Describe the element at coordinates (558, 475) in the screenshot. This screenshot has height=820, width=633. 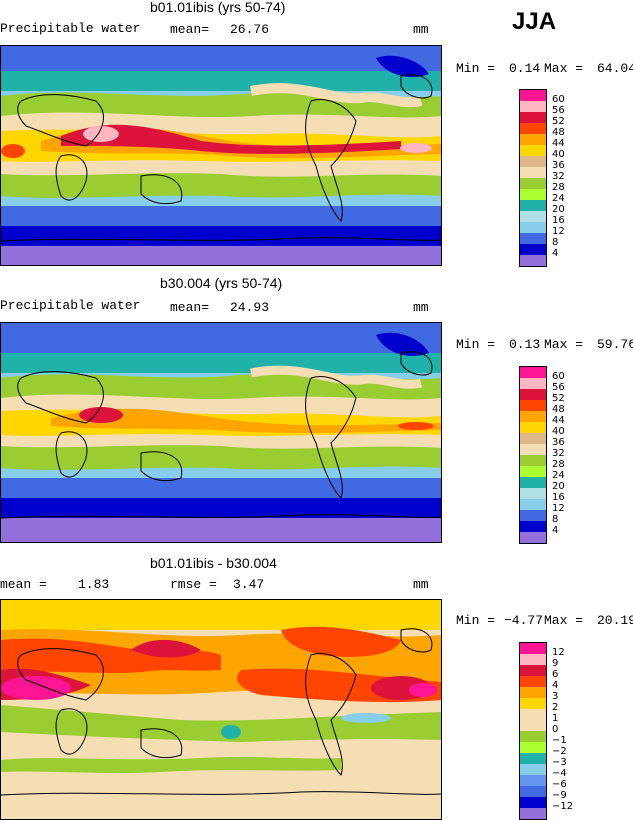
I see `panel-2-cb-label: 24` at that location.